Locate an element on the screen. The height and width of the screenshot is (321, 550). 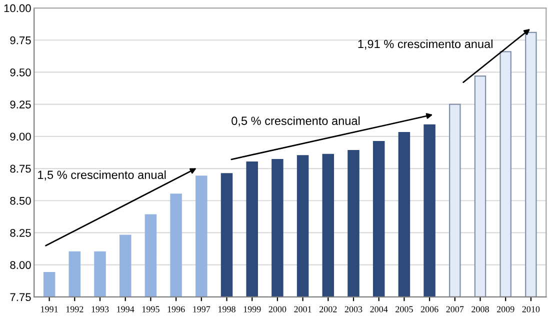
x-tick-label: 2000 is located at coordinates (277, 309).